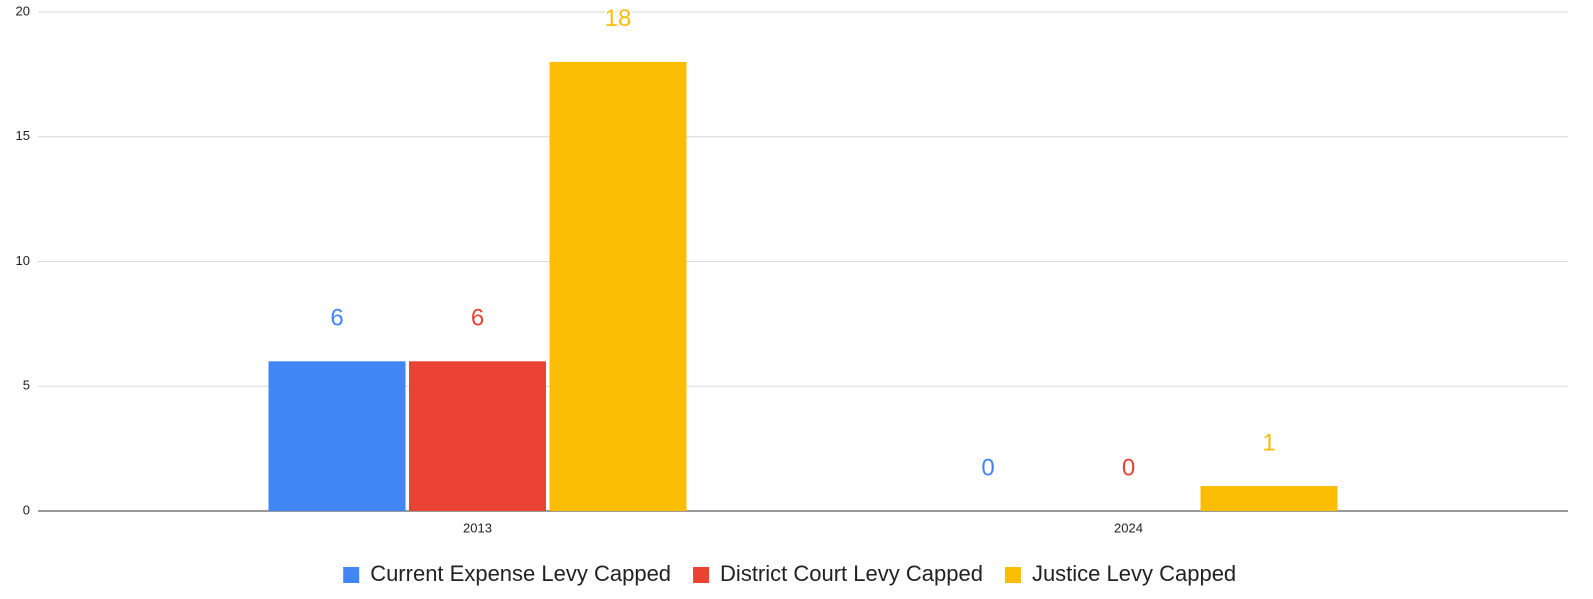 The height and width of the screenshot is (599, 1593). What do you see at coordinates (1134, 573) in the screenshot?
I see `legend-label: Justice Levy Capped` at bounding box center [1134, 573].